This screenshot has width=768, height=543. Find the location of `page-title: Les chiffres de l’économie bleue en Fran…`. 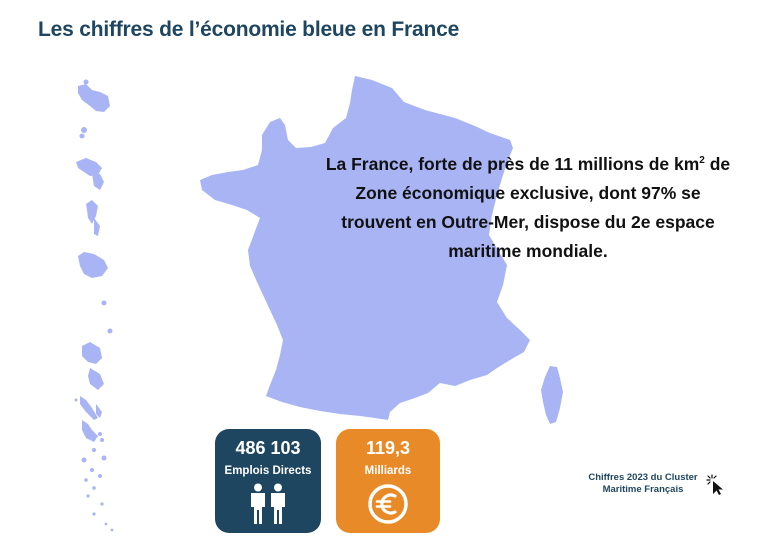

page-title: Les chiffres de l’économie bleue en Fran… is located at coordinates (249, 29).